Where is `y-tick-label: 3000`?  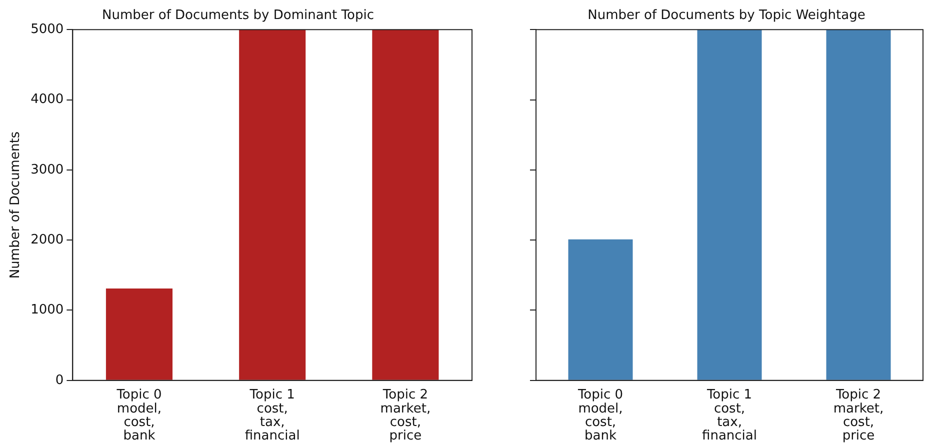
y-tick-label: 3000 is located at coordinates (47, 170).